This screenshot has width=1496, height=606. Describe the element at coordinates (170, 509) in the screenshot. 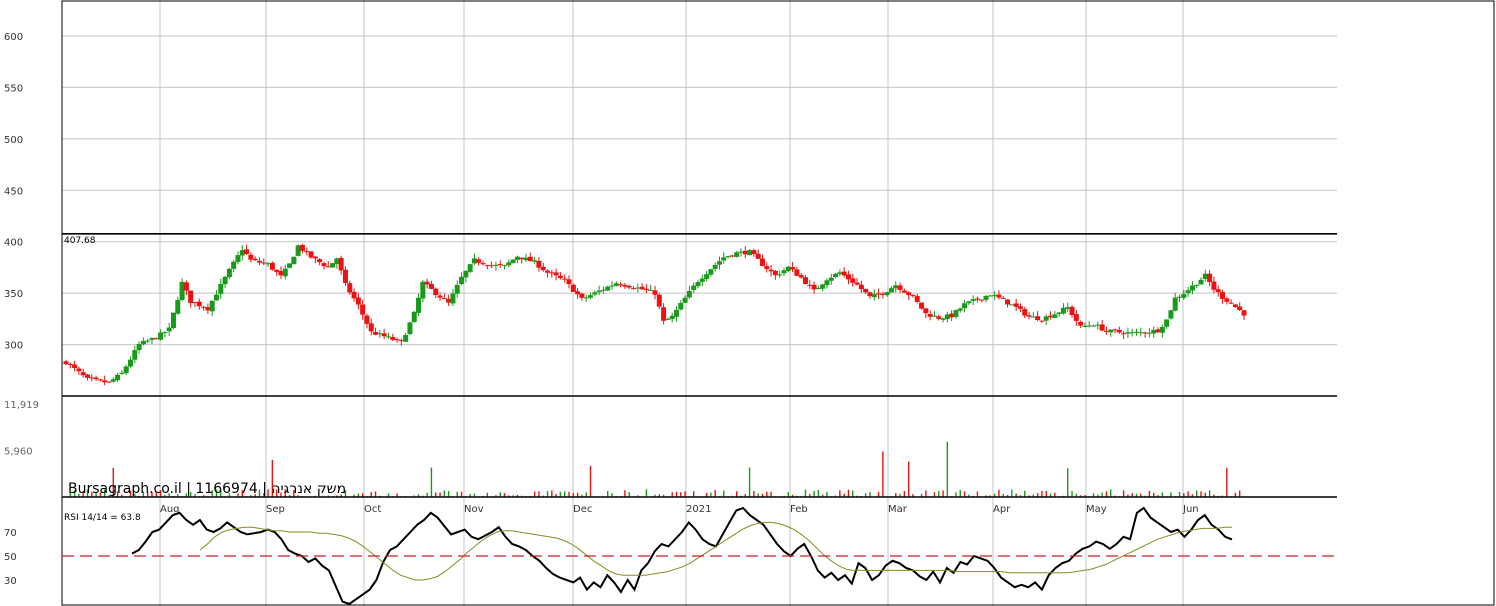

I see `x-tick-label: Aug` at that location.